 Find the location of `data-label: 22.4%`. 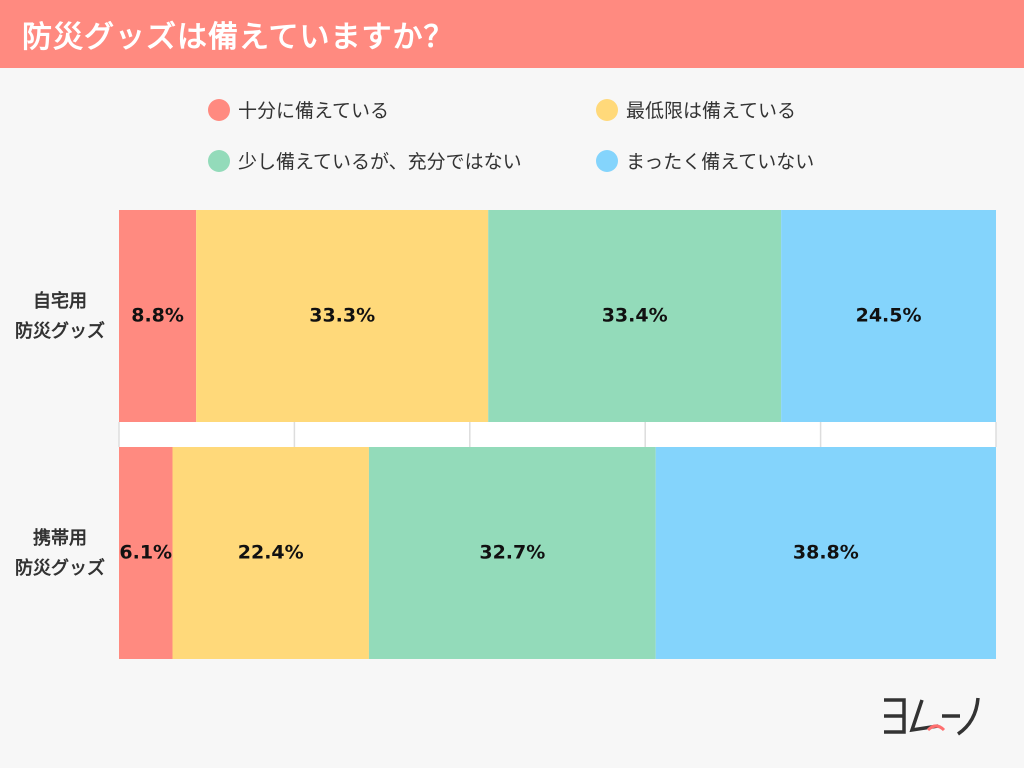

data-label: 22.4% is located at coordinates (271, 553).